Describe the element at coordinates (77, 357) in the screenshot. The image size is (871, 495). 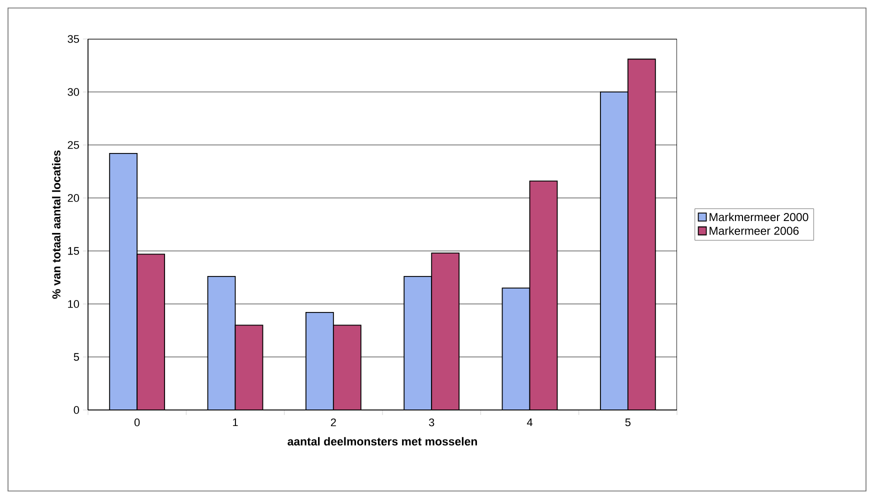
I see `y-tick-label: 5` at that location.